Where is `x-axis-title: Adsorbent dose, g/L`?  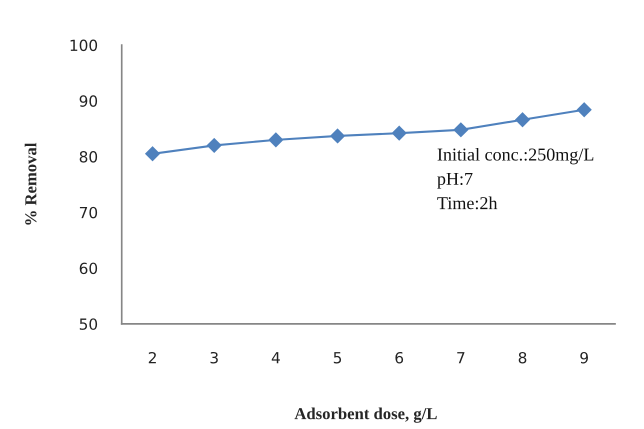 x-axis-title: Adsorbent dose, g/L is located at coordinates (365, 415).